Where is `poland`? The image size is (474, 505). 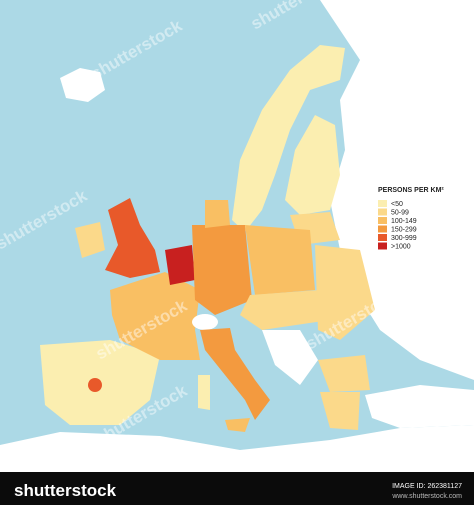
poland is located at coordinates (280, 260).